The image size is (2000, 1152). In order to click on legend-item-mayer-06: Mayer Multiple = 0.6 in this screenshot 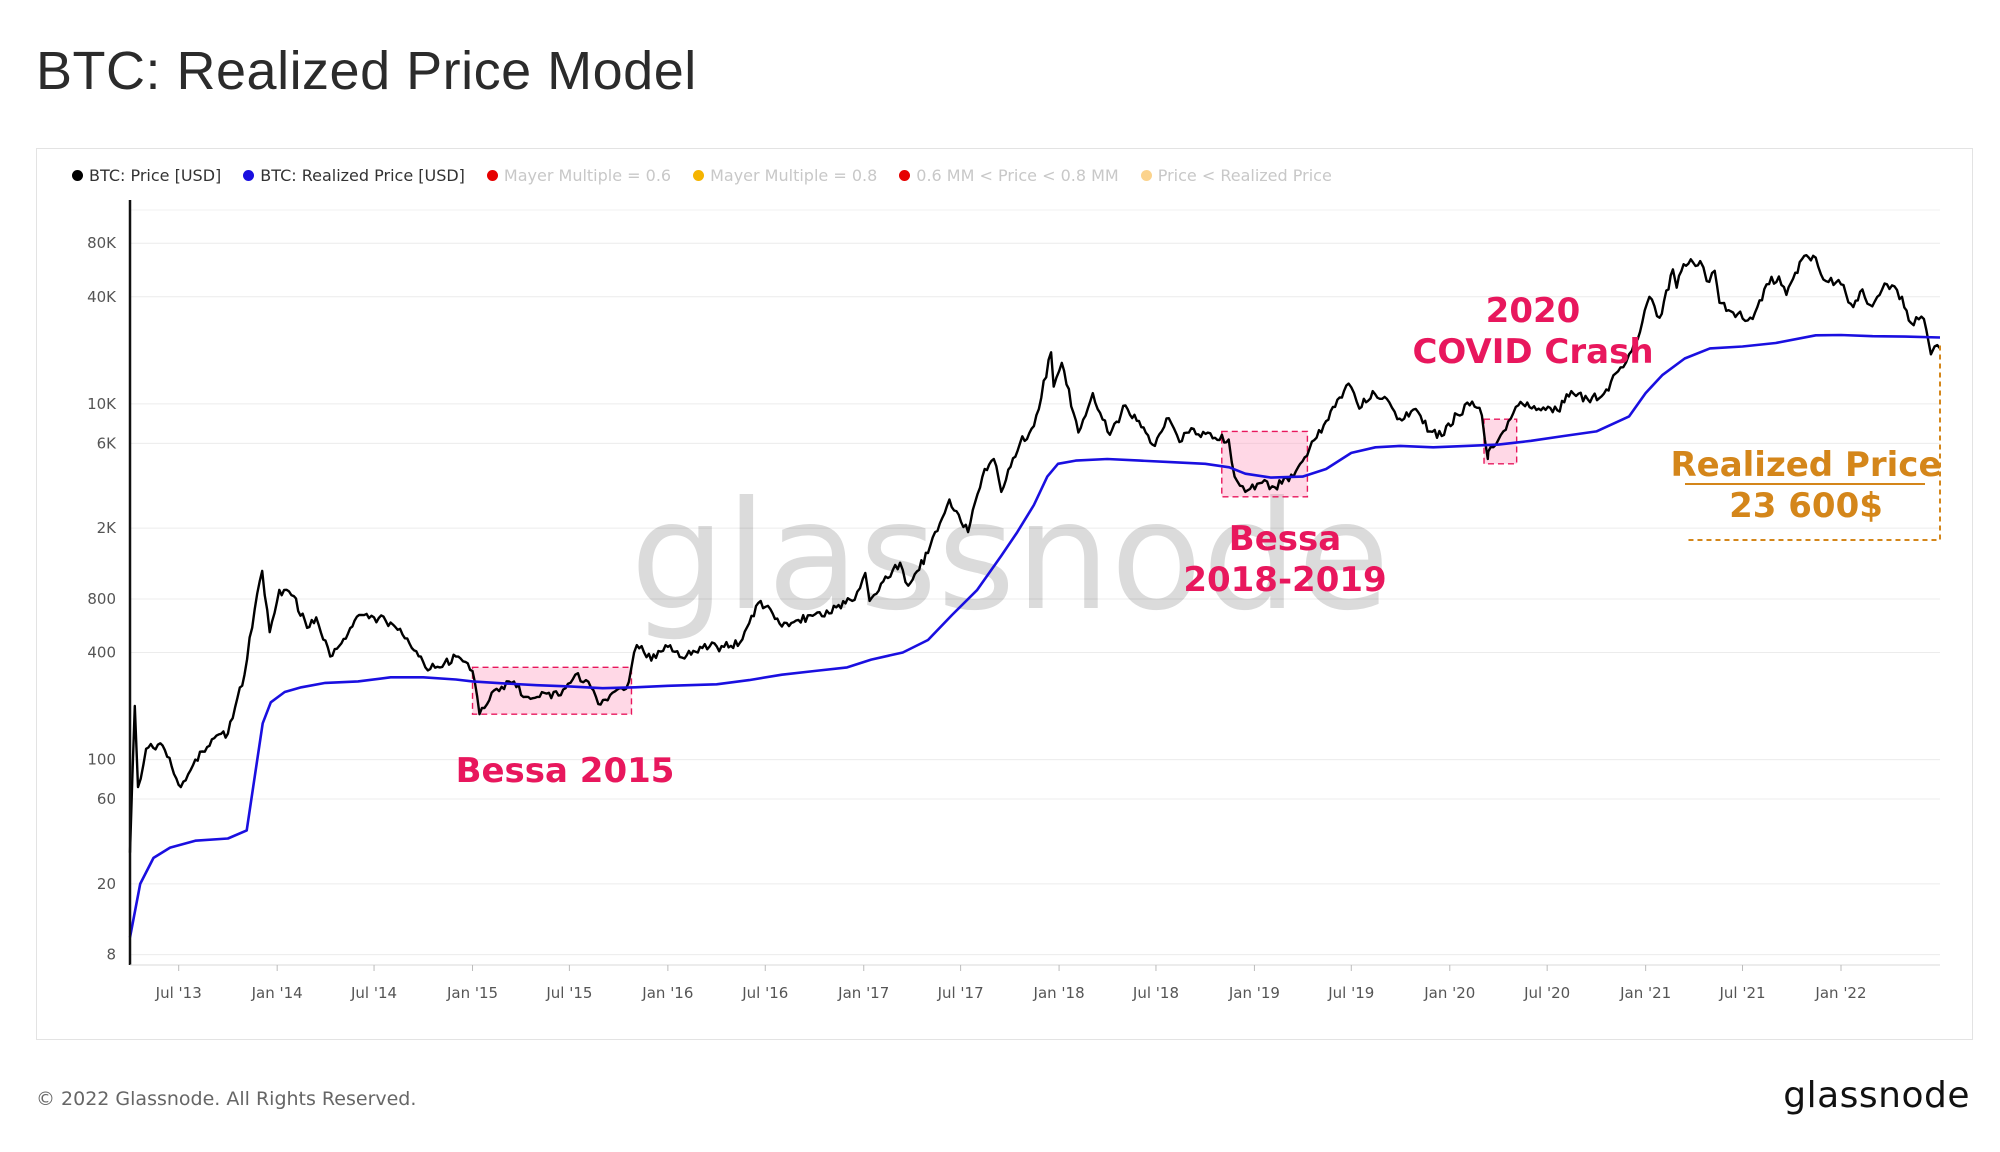, I will do `click(579, 175)`.